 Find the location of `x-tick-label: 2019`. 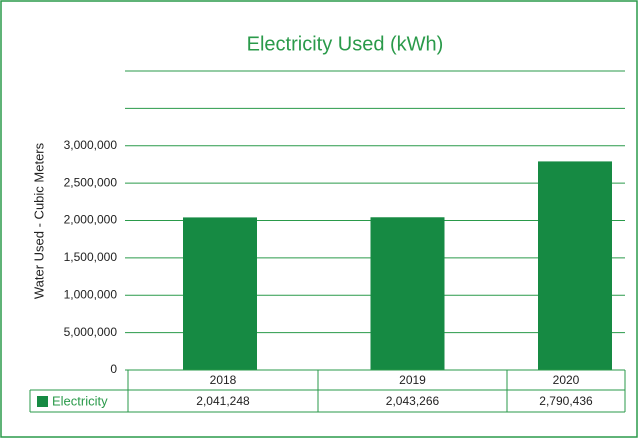

x-tick-label: 2019 is located at coordinates (412, 380).